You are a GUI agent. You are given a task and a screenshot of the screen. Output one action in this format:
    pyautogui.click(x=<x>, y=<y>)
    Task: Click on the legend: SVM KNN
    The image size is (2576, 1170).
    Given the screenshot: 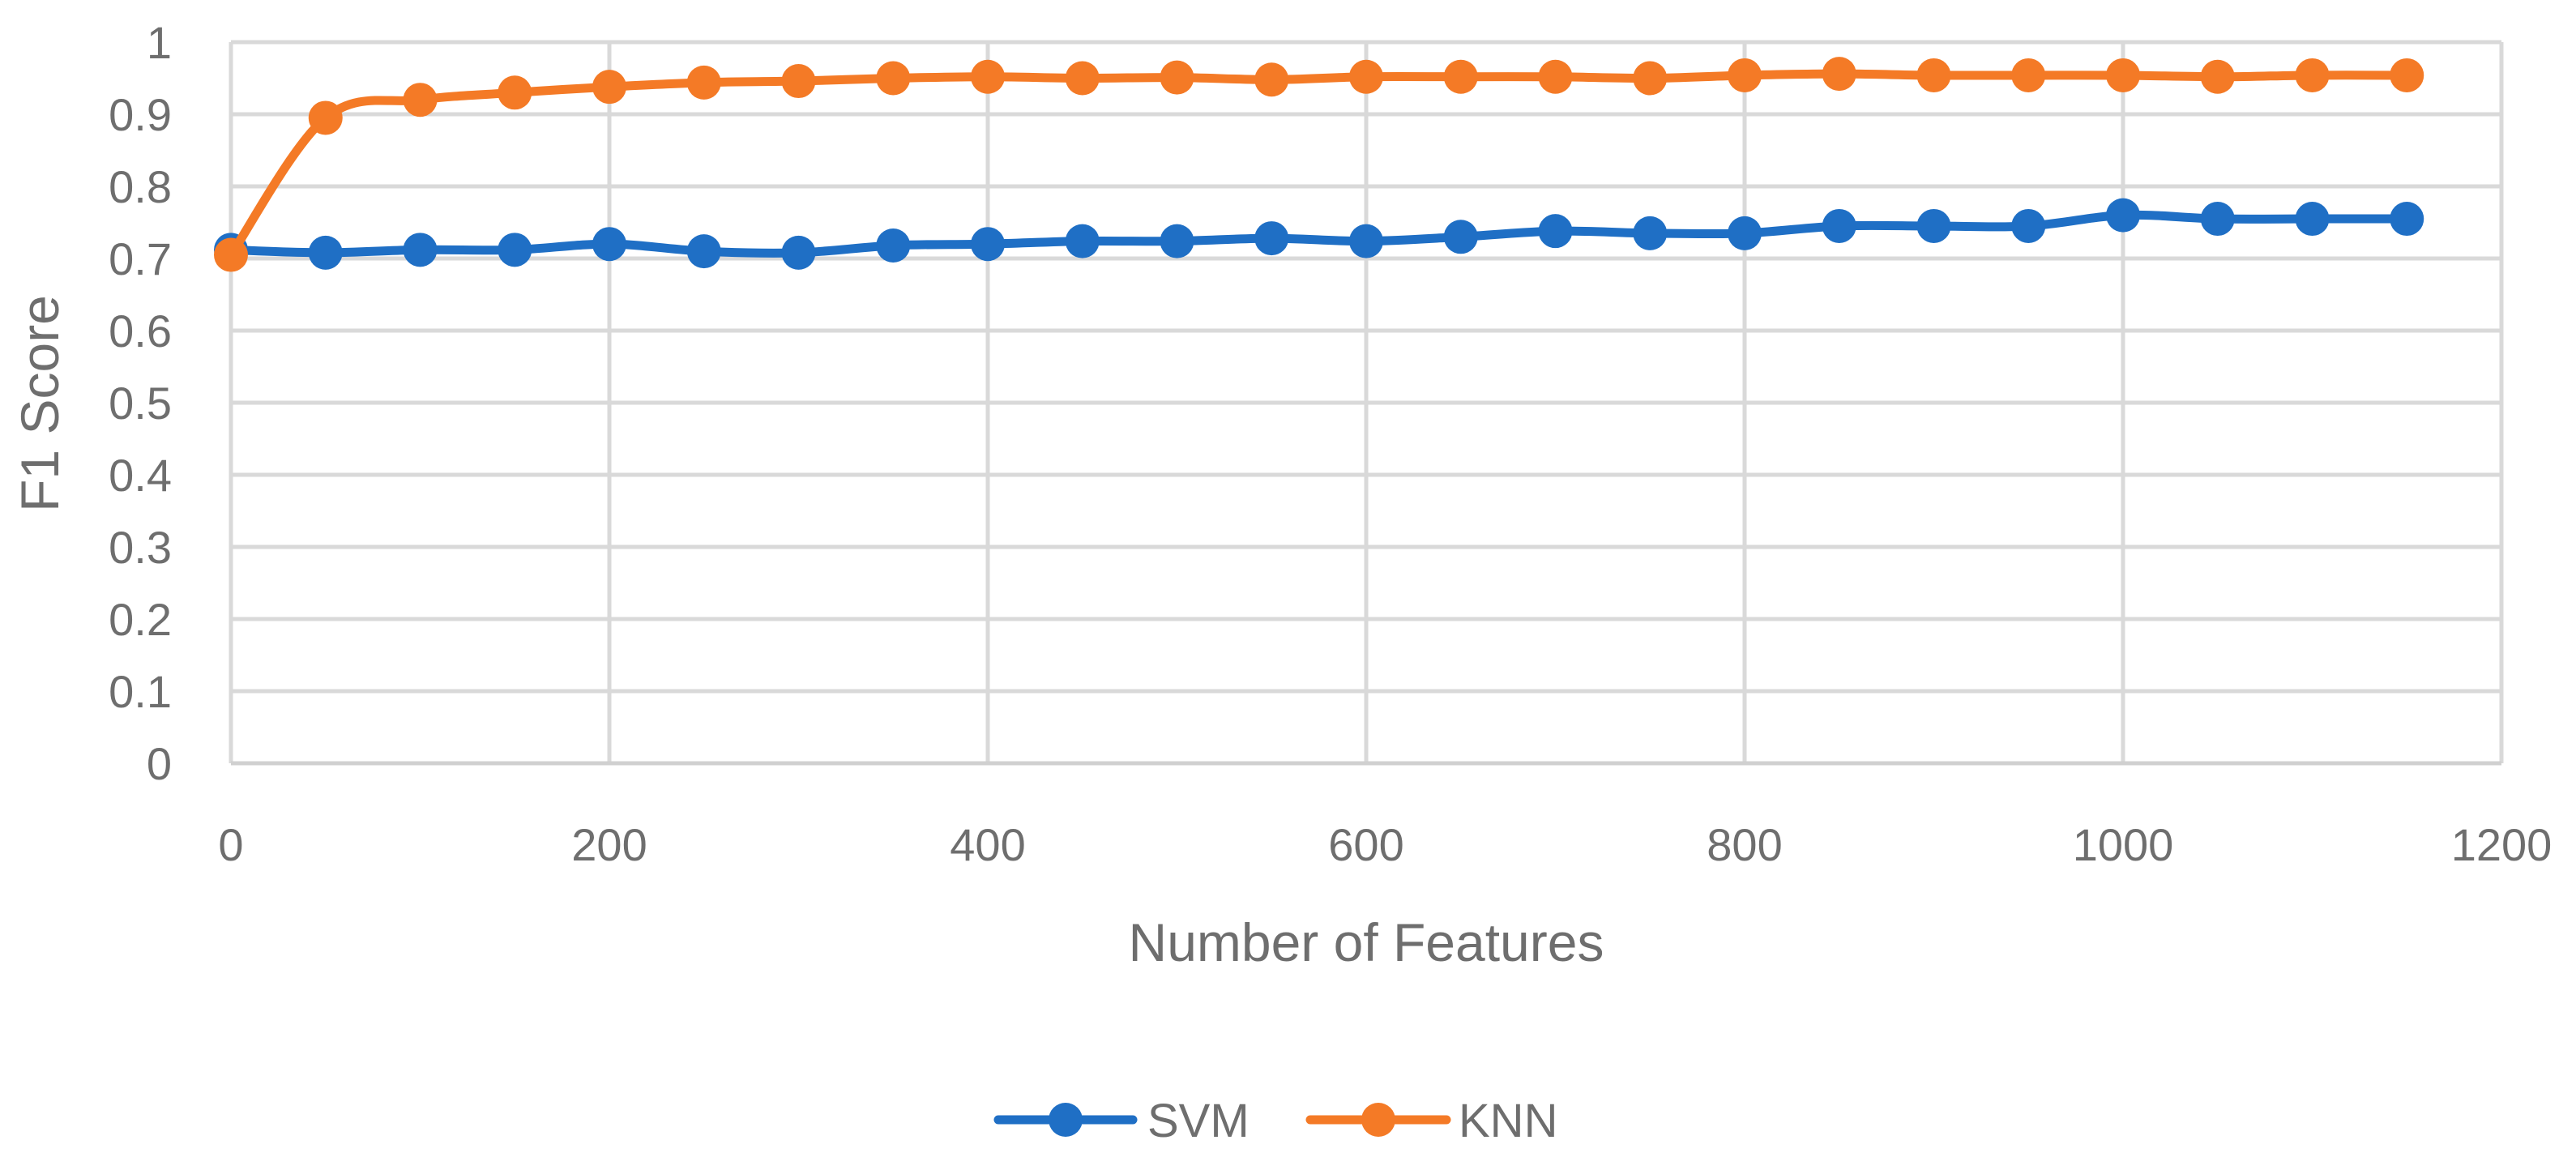 What is the action you would take?
    pyautogui.click(x=1275, y=1121)
    